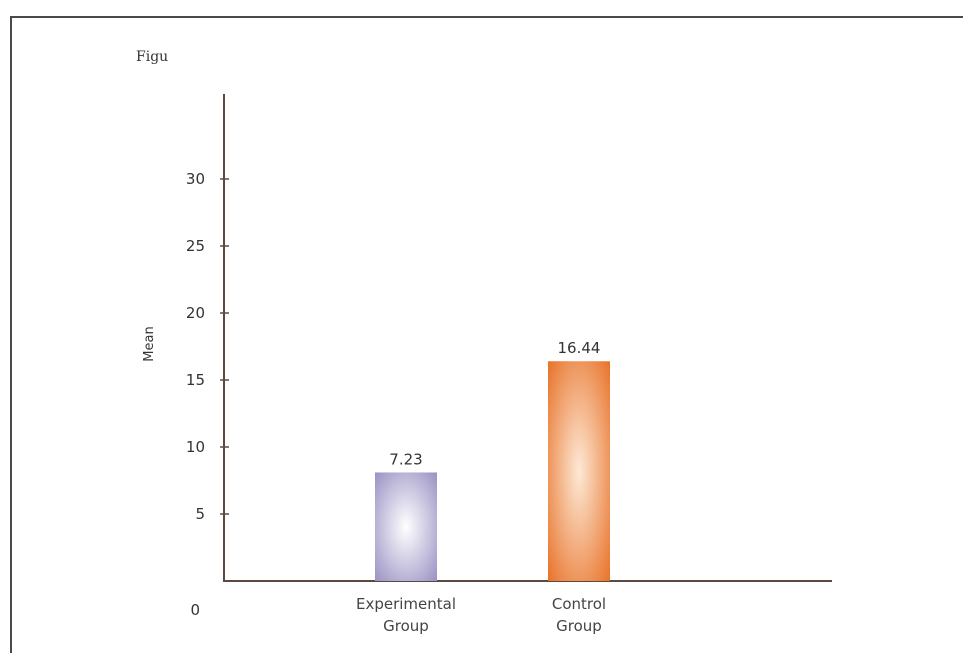 This screenshot has height=653, width=963. Describe the element at coordinates (579, 348) in the screenshot. I see `bar-value-label: 16.44` at that location.